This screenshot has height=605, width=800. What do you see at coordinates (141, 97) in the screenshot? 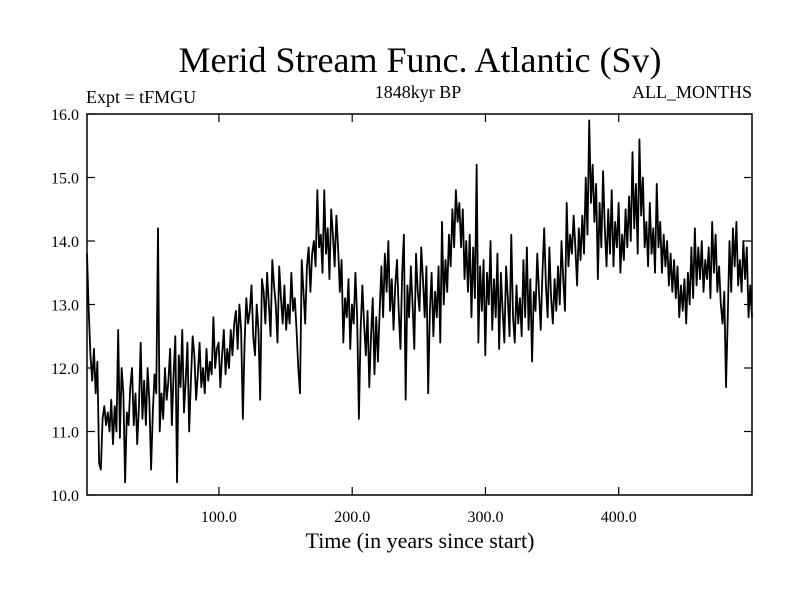
I see `experiment-label: Expt = tFMGU` at bounding box center [141, 97].